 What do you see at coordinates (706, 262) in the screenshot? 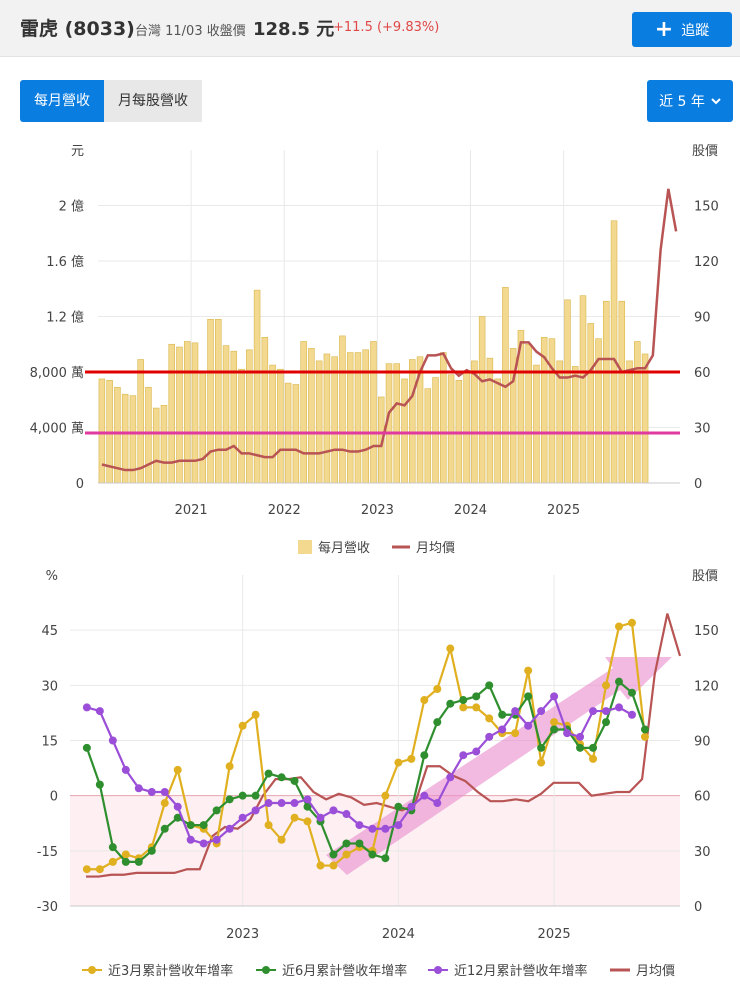
I see `y-right-tick-label: 120` at bounding box center [706, 262].